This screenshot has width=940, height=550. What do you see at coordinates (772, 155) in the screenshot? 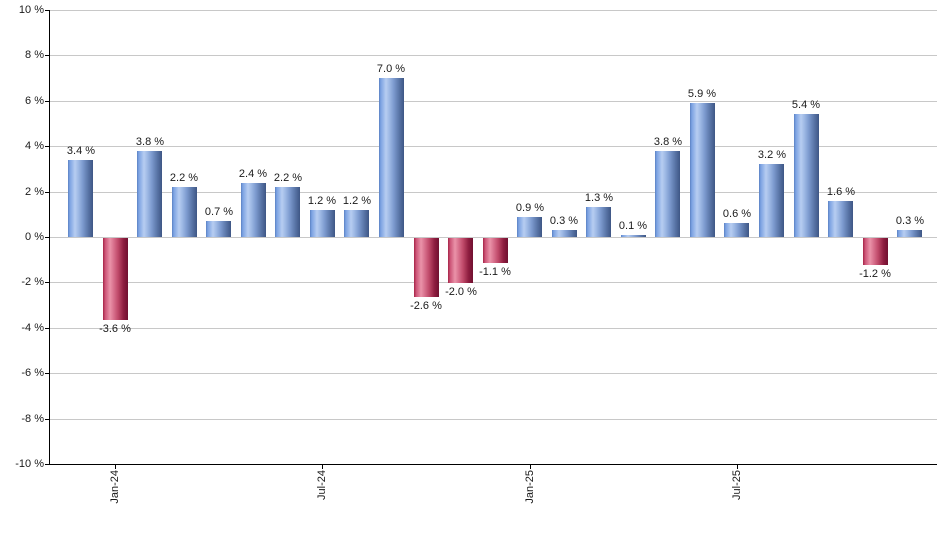
I see `bar-value-label: 3.2 %` at bounding box center [772, 155].